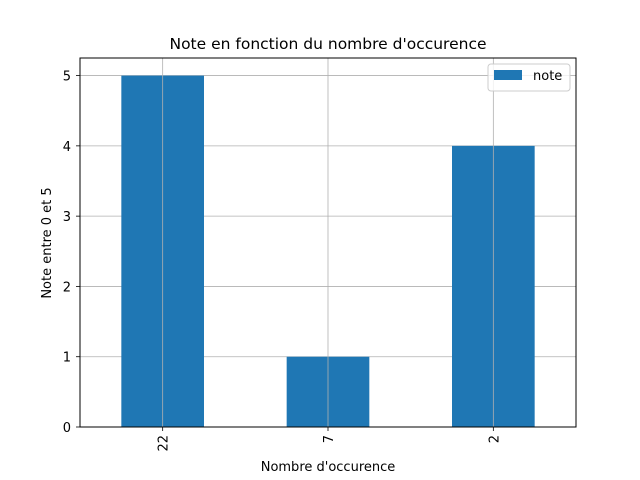 This screenshot has height=480, width=640. Describe the element at coordinates (47, 242) in the screenshot. I see `y-axis-label: Note entre 0 et 5` at that location.